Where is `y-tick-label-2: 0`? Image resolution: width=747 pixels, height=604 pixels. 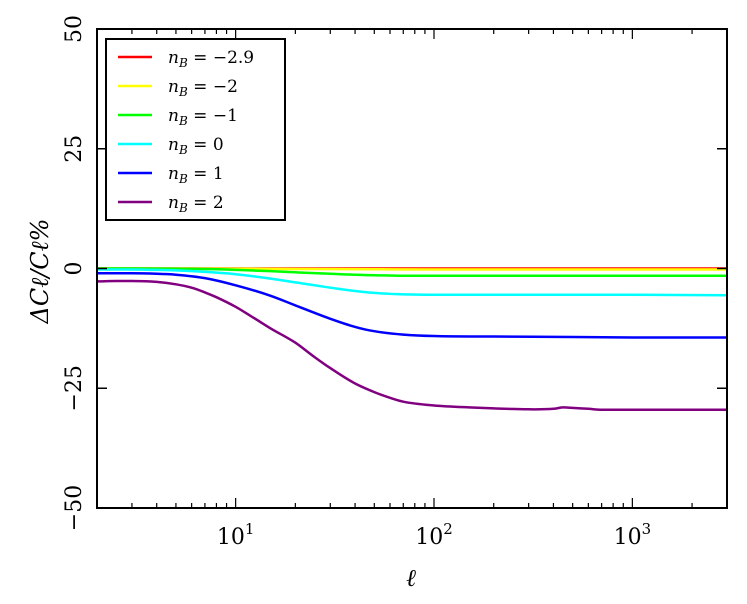 y-tick-label-2: 0 is located at coordinates (74, 269).